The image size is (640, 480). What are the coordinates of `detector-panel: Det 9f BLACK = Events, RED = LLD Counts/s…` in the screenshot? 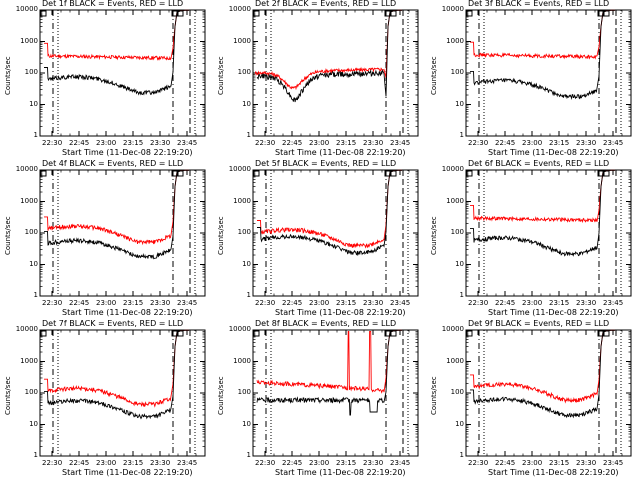 It's located at (532, 399).